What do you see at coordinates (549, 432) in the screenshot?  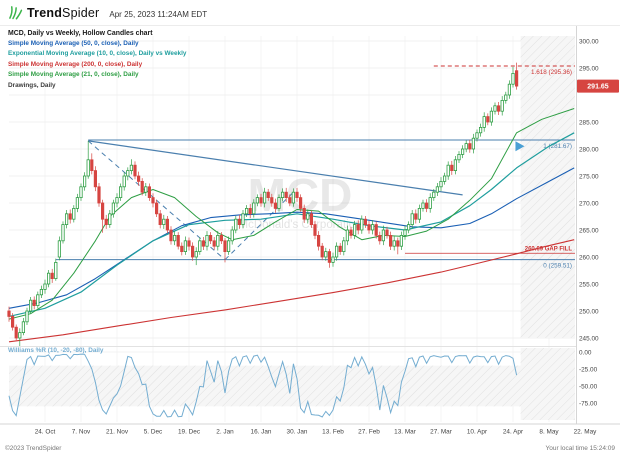 I see `x-axis-label: 8. May` at bounding box center [549, 432].